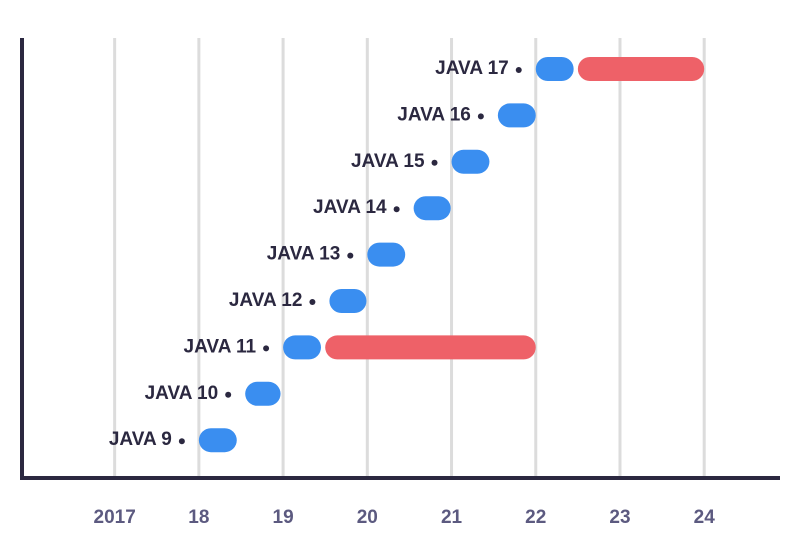 This screenshot has height=544, width=812. I want to click on category-label: JAVA 10, so click(182, 393).